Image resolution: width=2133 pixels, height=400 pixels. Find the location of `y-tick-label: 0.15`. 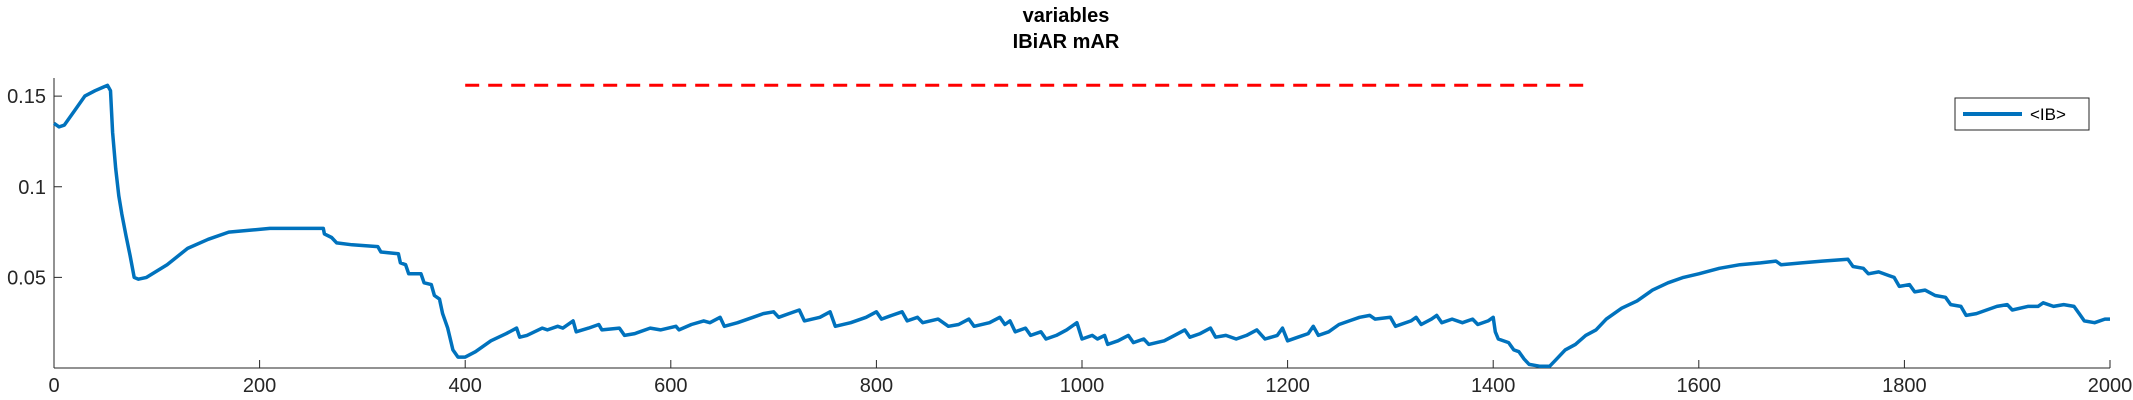

y-tick-label: 0.15 is located at coordinates (26, 97).